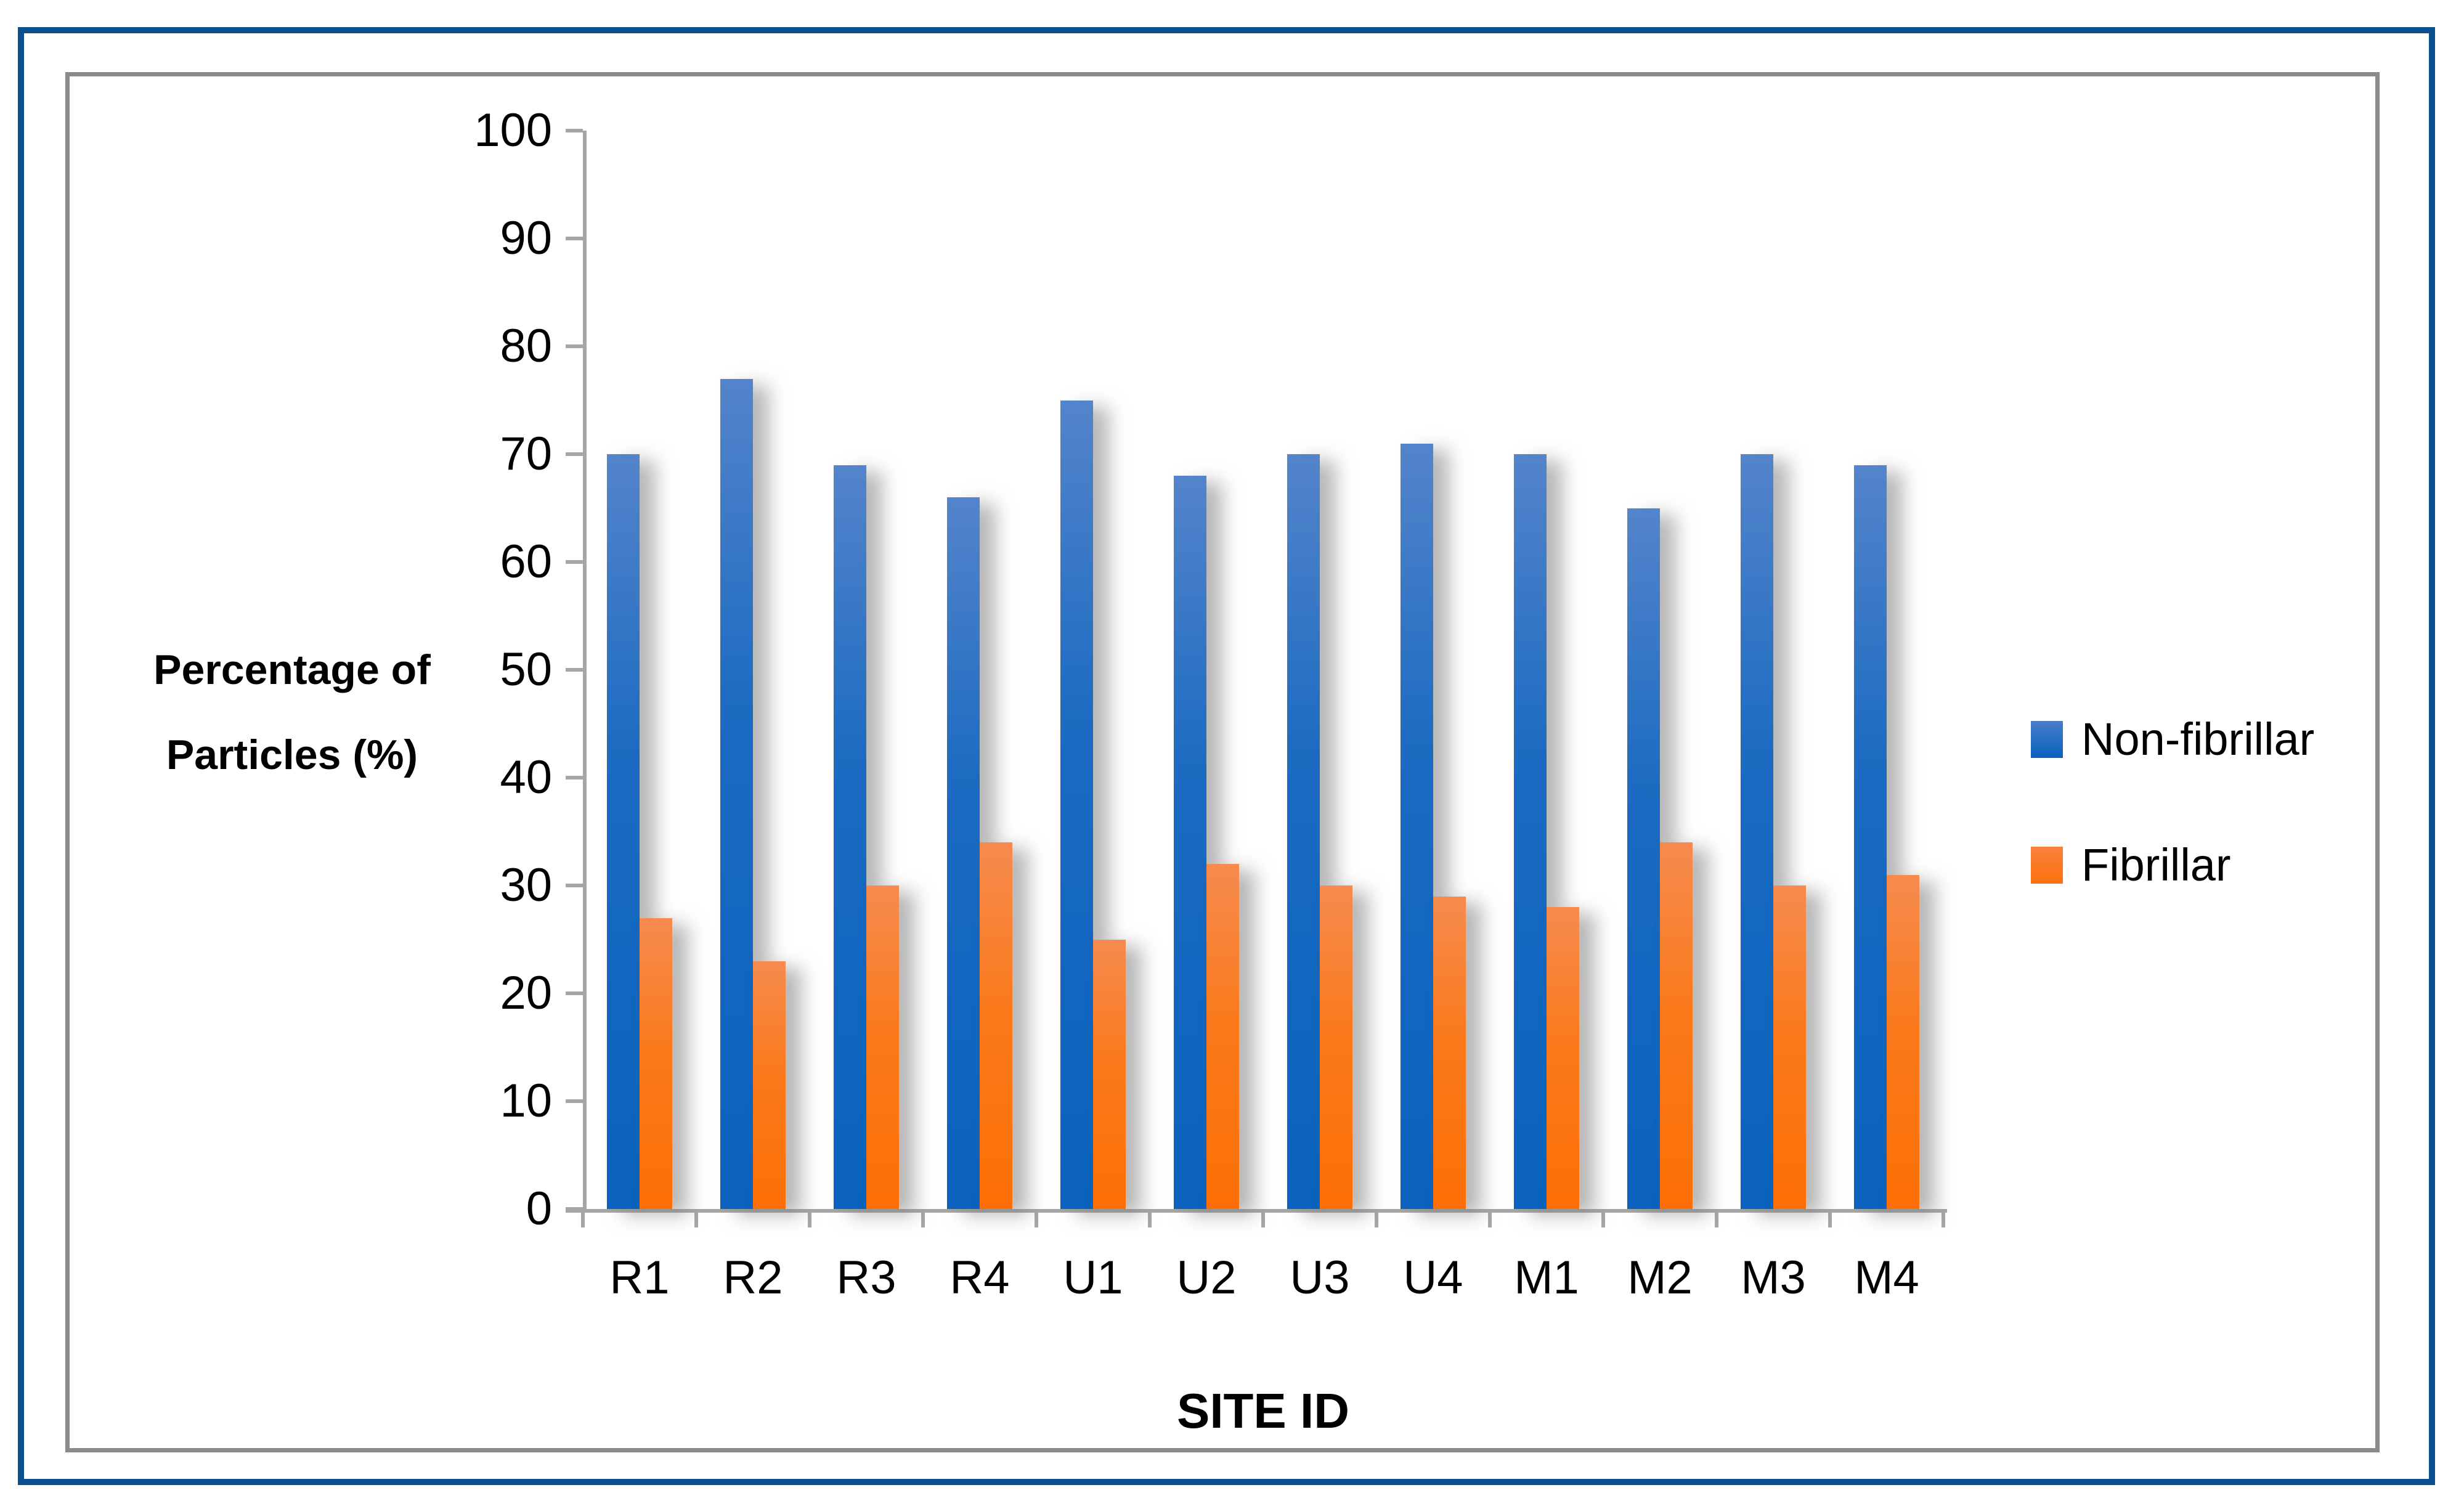  Describe the element at coordinates (539, 1208) in the screenshot. I see `y-tick-label: 0` at that location.